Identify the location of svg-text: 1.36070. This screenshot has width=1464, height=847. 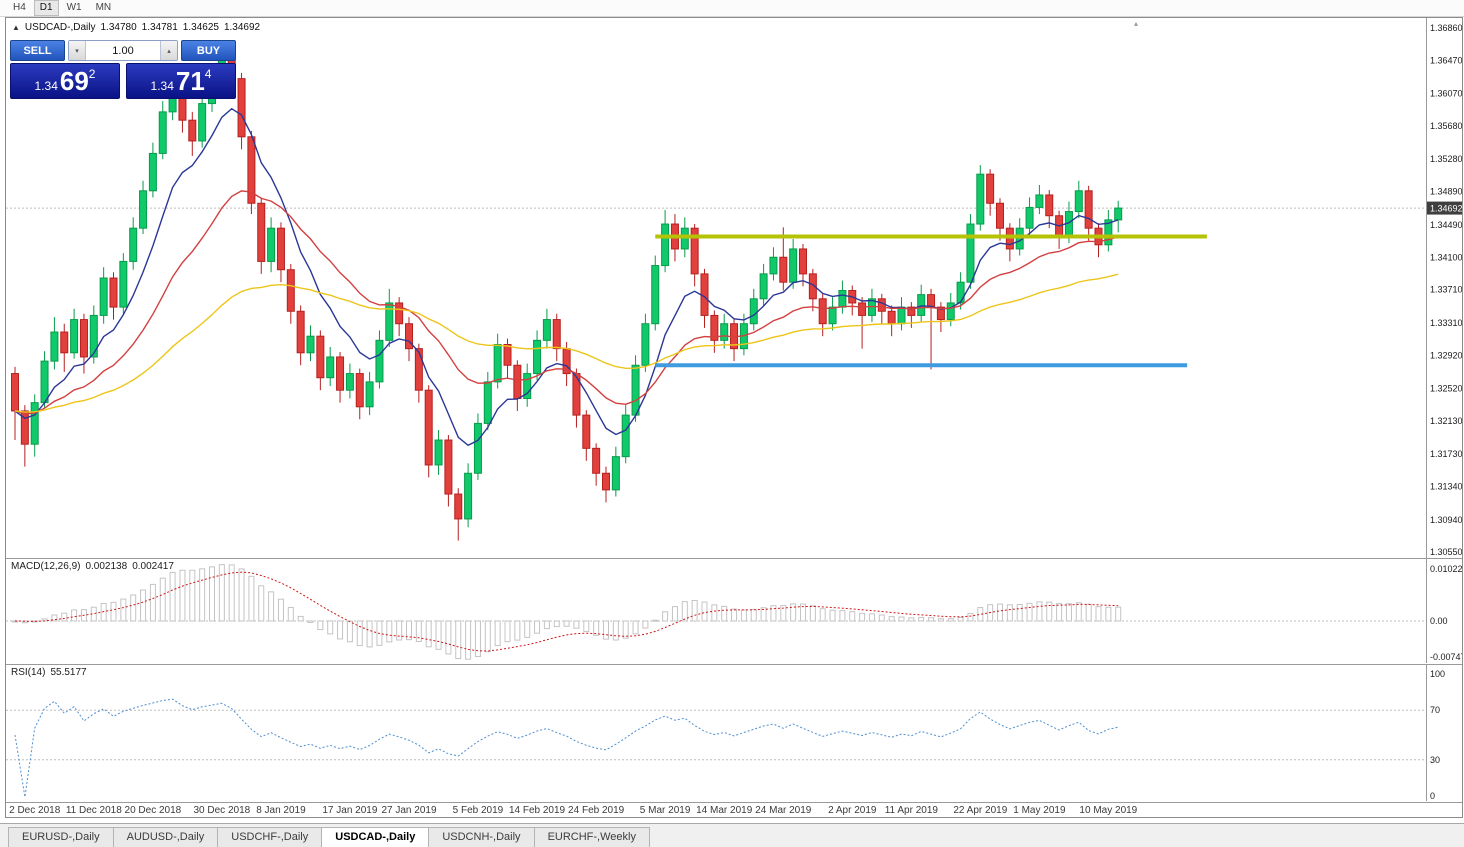
(1446, 94).